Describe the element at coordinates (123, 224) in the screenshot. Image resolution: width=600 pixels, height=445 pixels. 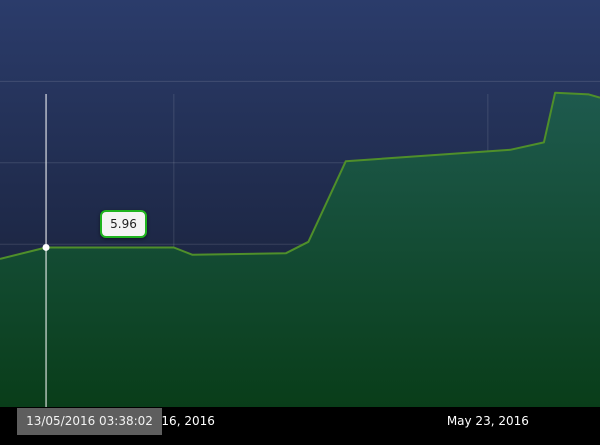
I see `value-tooltip: 5.96` at that location.